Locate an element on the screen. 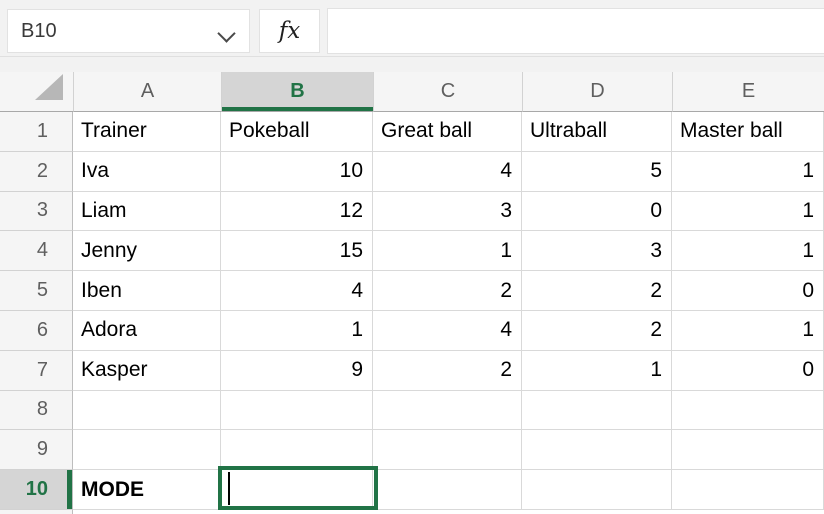  cell-C1: Great ball is located at coordinates (447, 132).